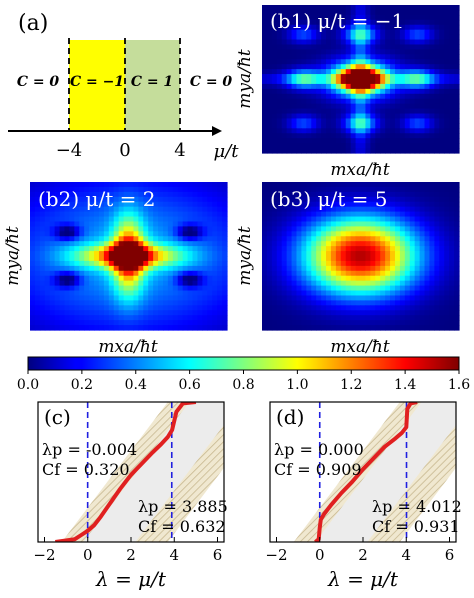 The width and height of the screenshot is (474, 598). I want to click on panel-b2: (b2) μ/t = 2 mya/ħt mxa/ħt, so click(115, 269).